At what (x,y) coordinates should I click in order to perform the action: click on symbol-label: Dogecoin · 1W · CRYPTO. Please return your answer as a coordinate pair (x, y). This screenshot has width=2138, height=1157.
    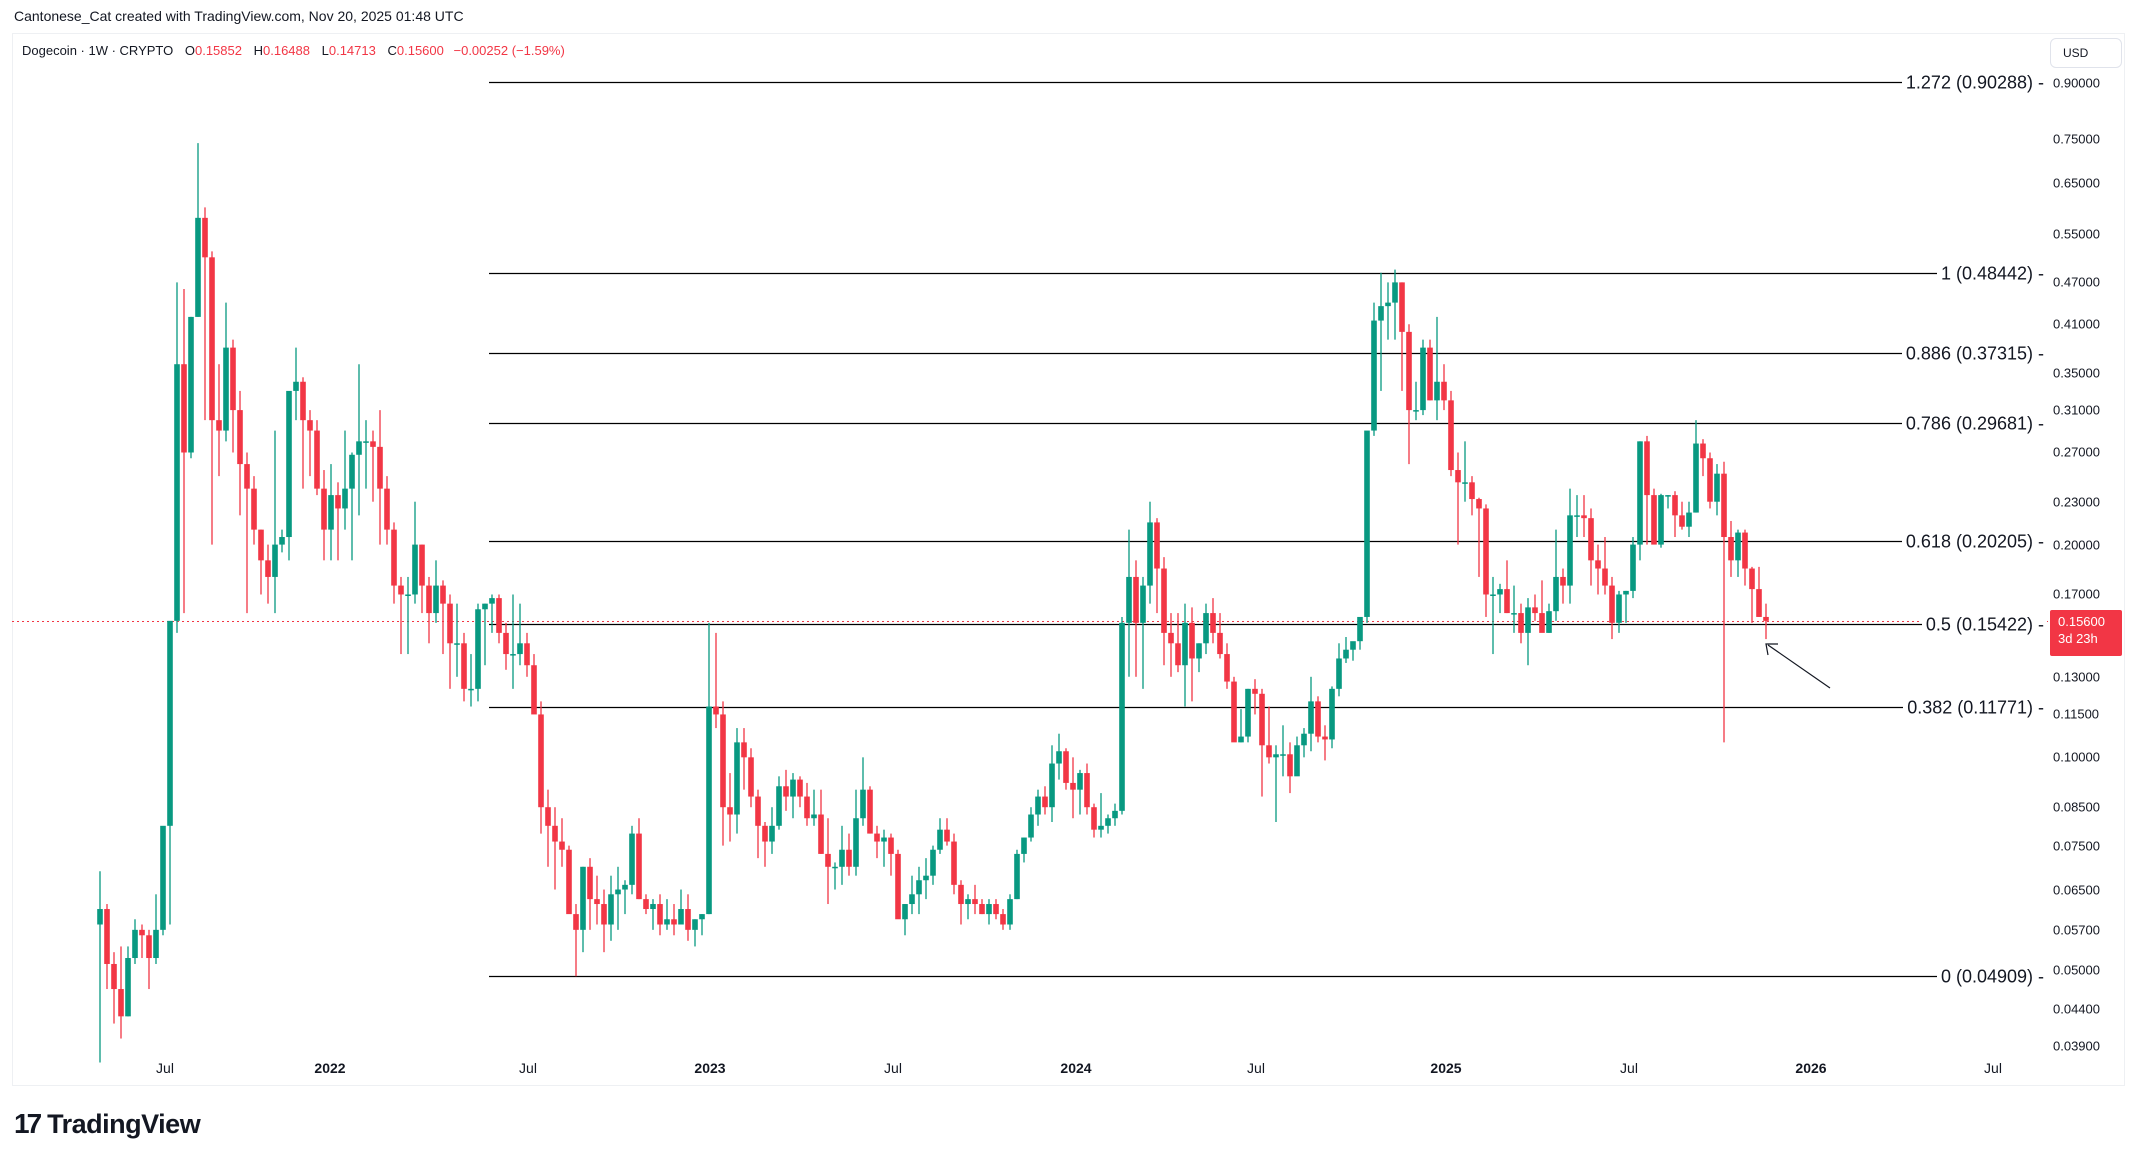
    Looking at the image, I should click on (98, 50).